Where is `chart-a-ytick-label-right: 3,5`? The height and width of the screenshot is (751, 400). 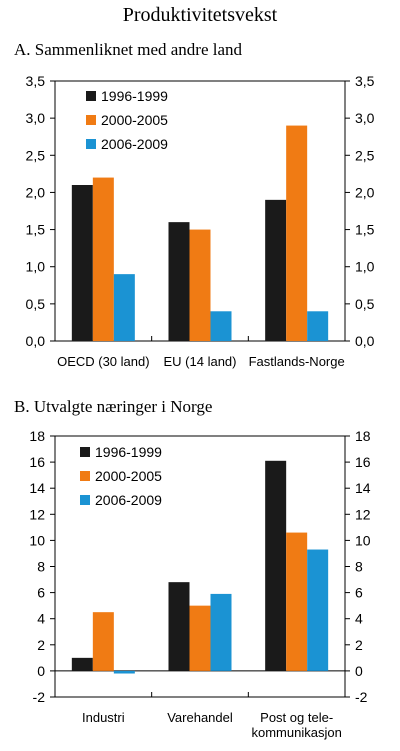
chart-a-ytick-label-right: 3,5 is located at coordinates (365, 81).